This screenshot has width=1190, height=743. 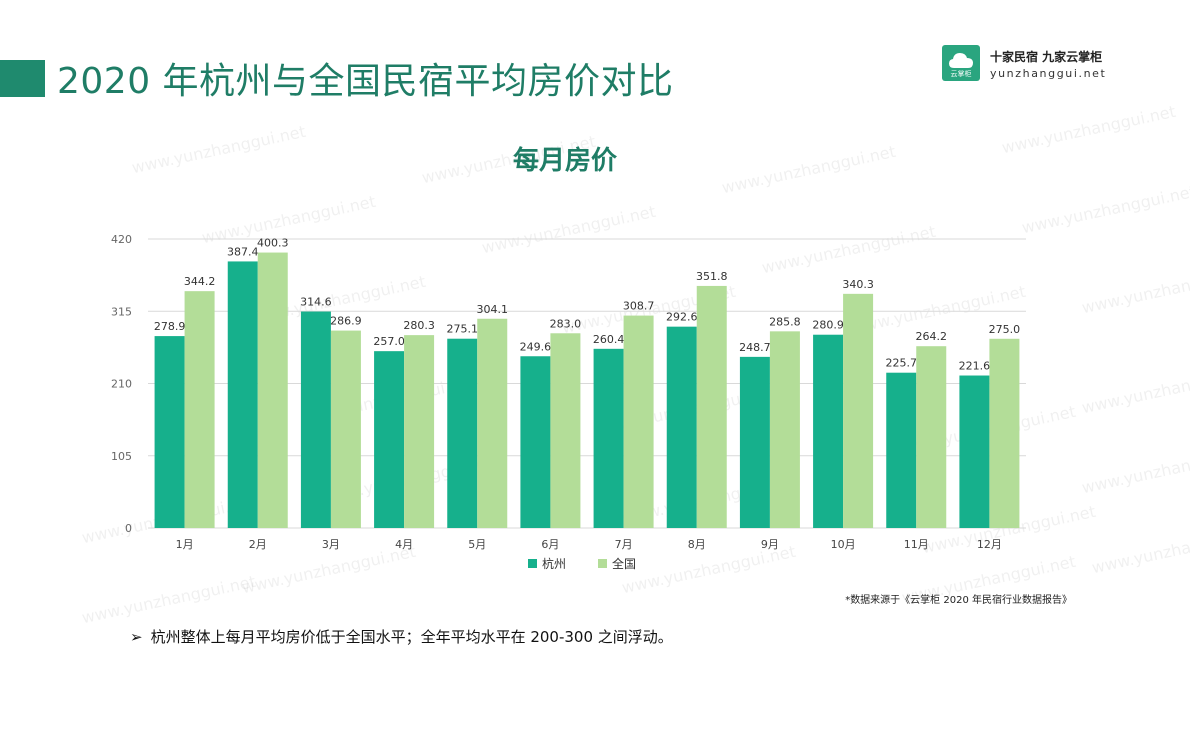 I want to click on x-tick-label: 5月, so click(x=477, y=544).